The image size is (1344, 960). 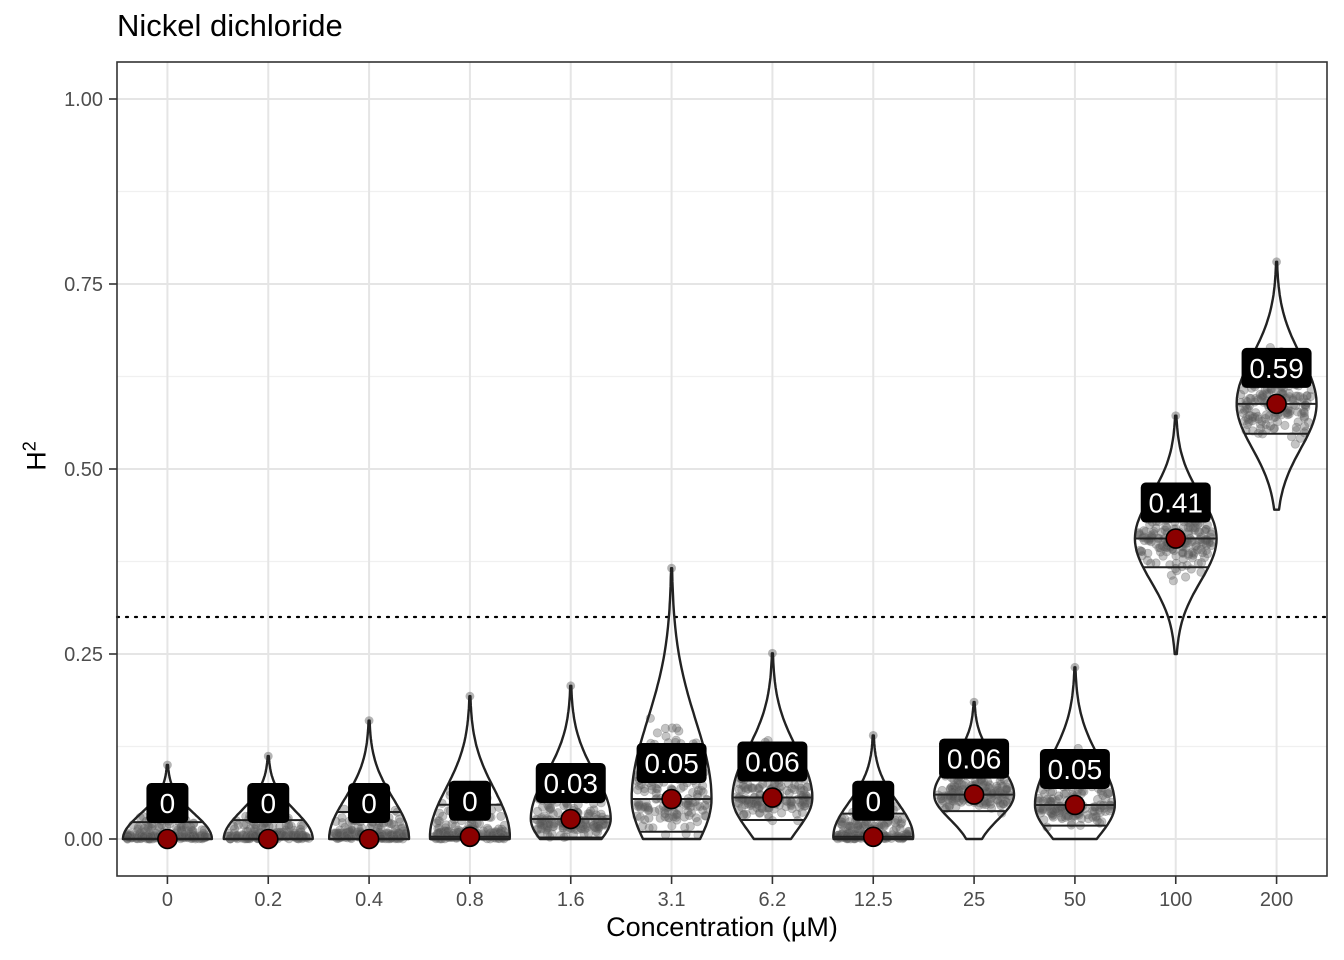 I want to click on y-axis-label-text: H, so click(x=36, y=461).